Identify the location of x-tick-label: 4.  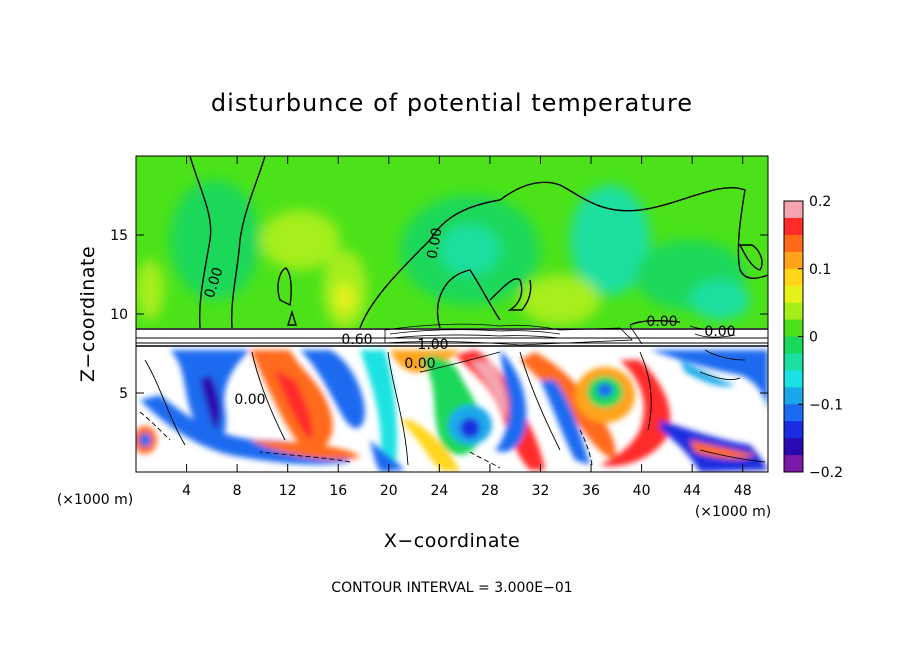
(186, 491).